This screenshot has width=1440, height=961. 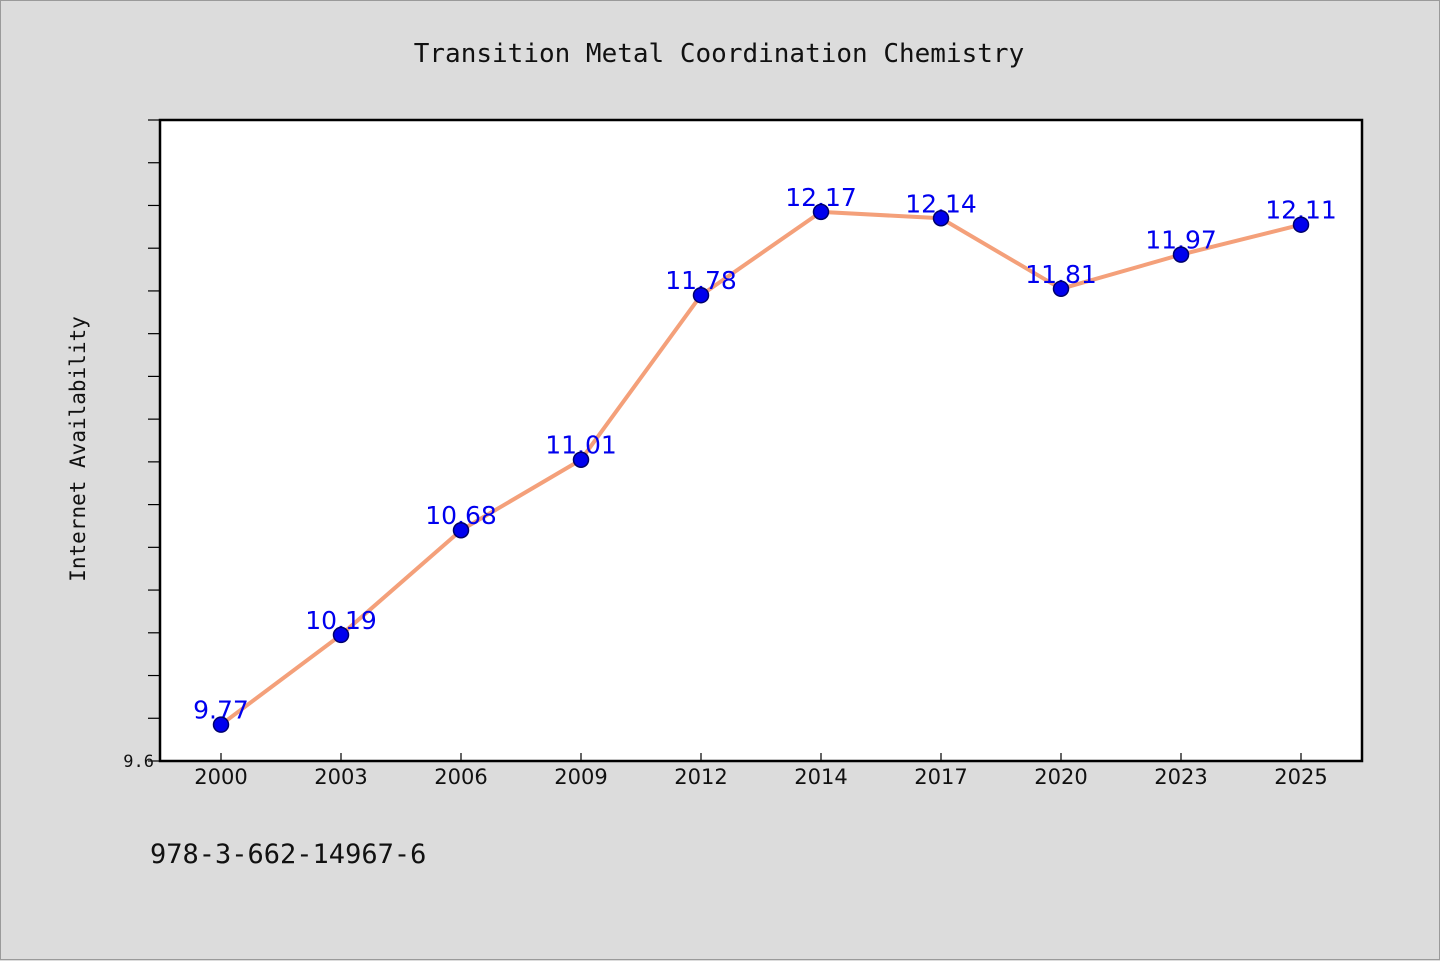 I want to click on isbn-text: 978-3-662-14967-6, so click(x=288, y=854).